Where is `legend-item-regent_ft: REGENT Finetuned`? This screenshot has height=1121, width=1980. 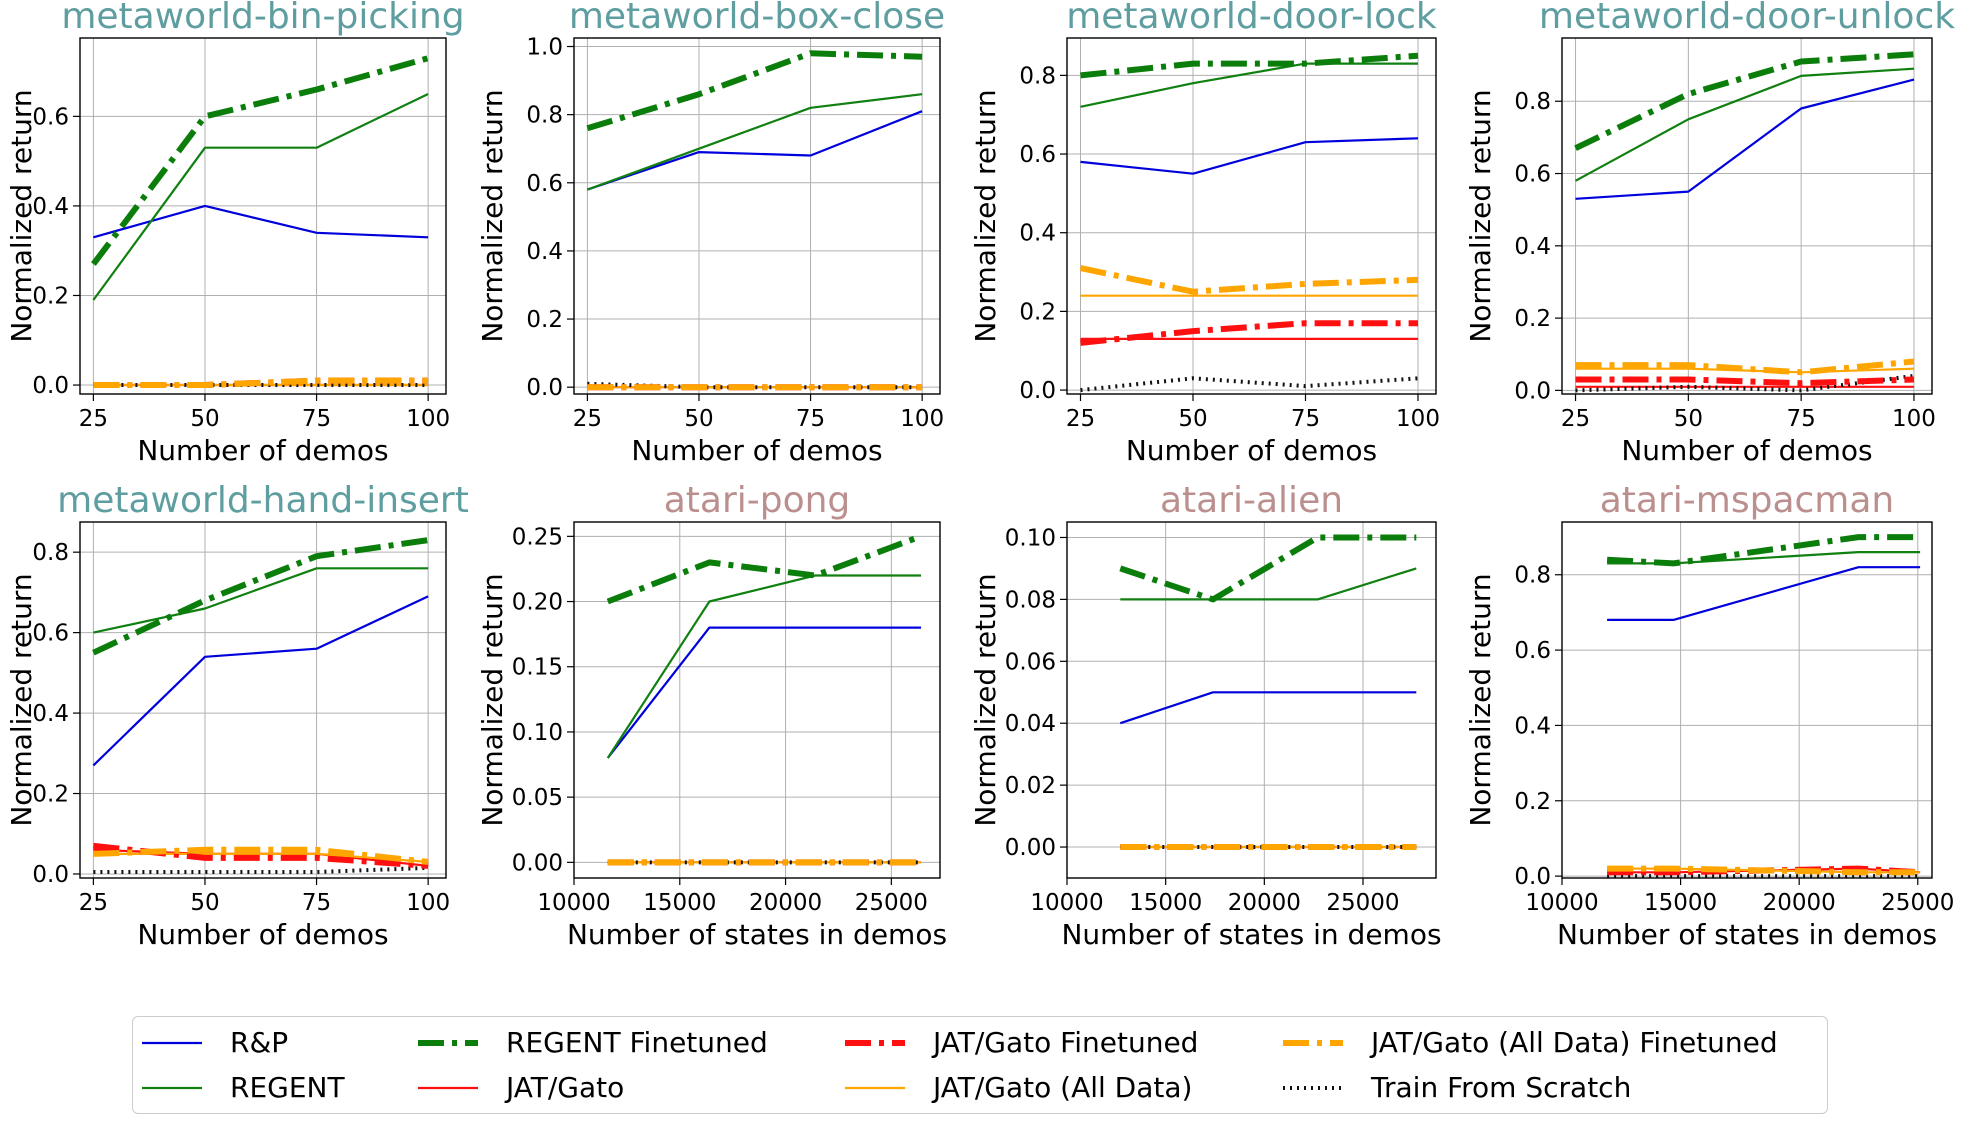
legend-item-regent_ft: REGENT Finetuned is located at coordinates (593, 1042).